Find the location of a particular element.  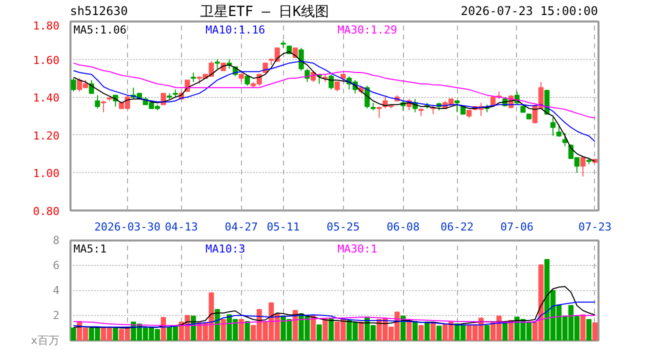

text: MA30:1 is located at coordinates (358, 249).